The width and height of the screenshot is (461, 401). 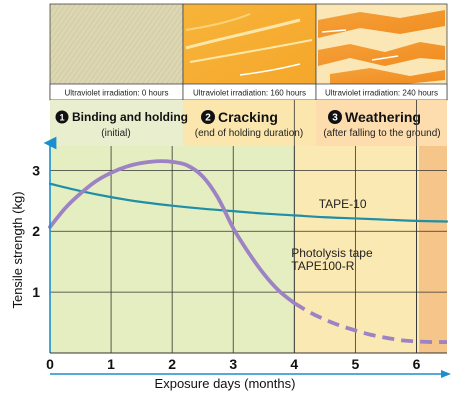 I want to click on x-tick-label-3: 3, so click(x=233, y=364).